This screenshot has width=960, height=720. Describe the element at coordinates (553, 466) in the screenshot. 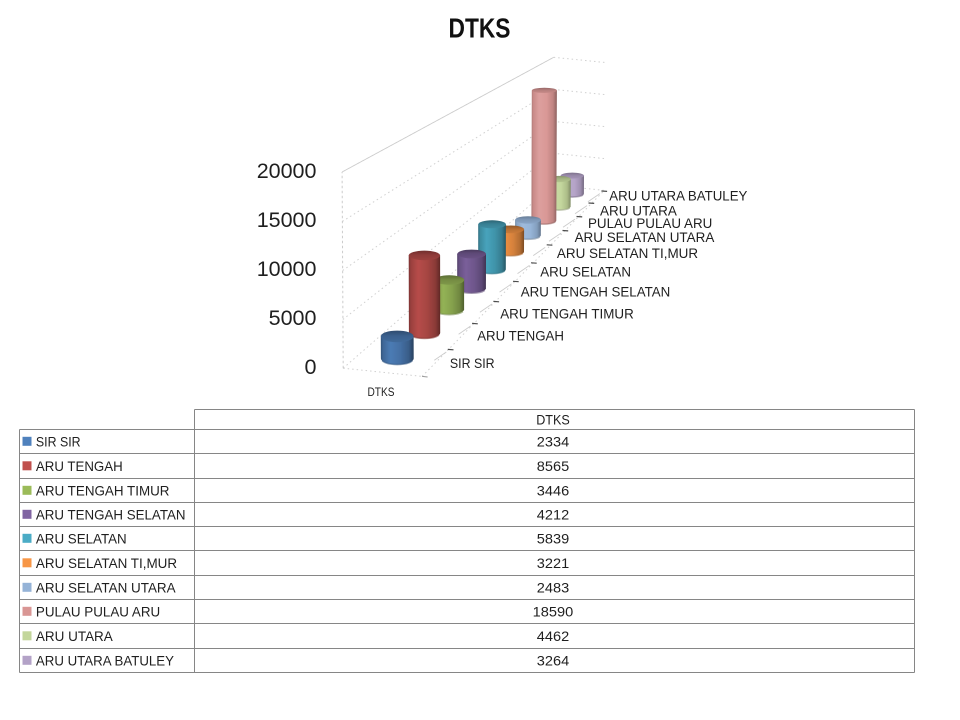

I see `svg-text: 8565` at that location.